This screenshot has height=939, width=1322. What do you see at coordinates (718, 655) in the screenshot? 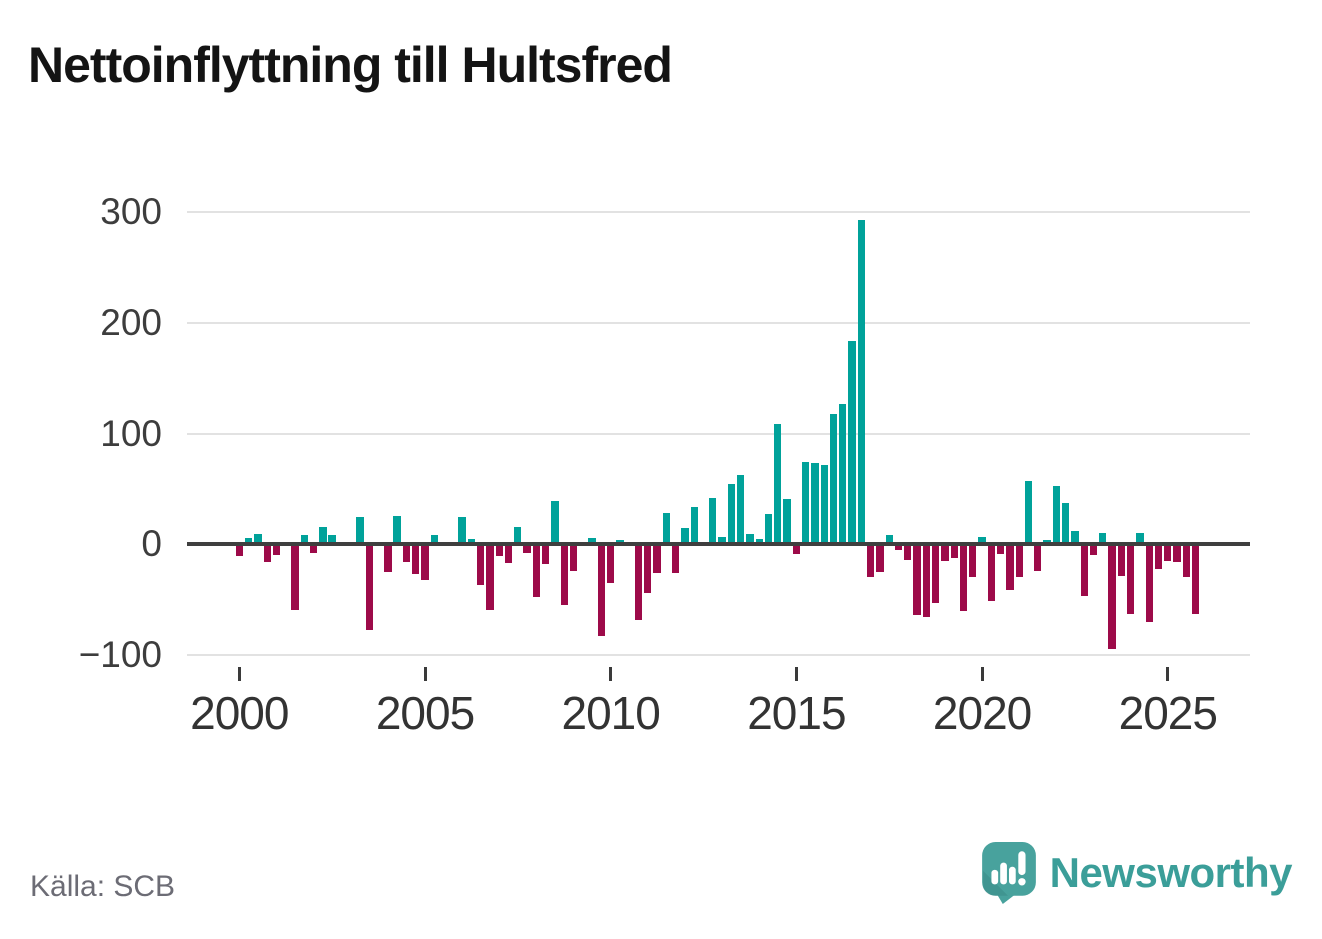
I see `gridline-y--100` at bounding box center [718, 655].